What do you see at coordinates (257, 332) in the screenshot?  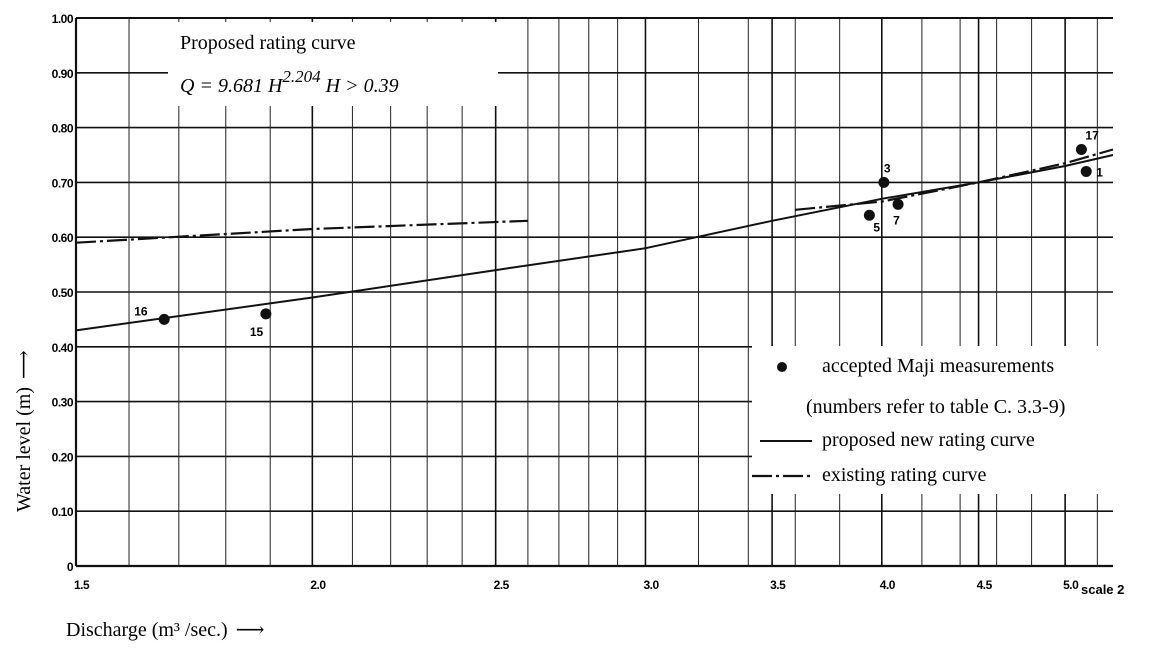 I see `point-label: 15` at bounding box center [257, 332].